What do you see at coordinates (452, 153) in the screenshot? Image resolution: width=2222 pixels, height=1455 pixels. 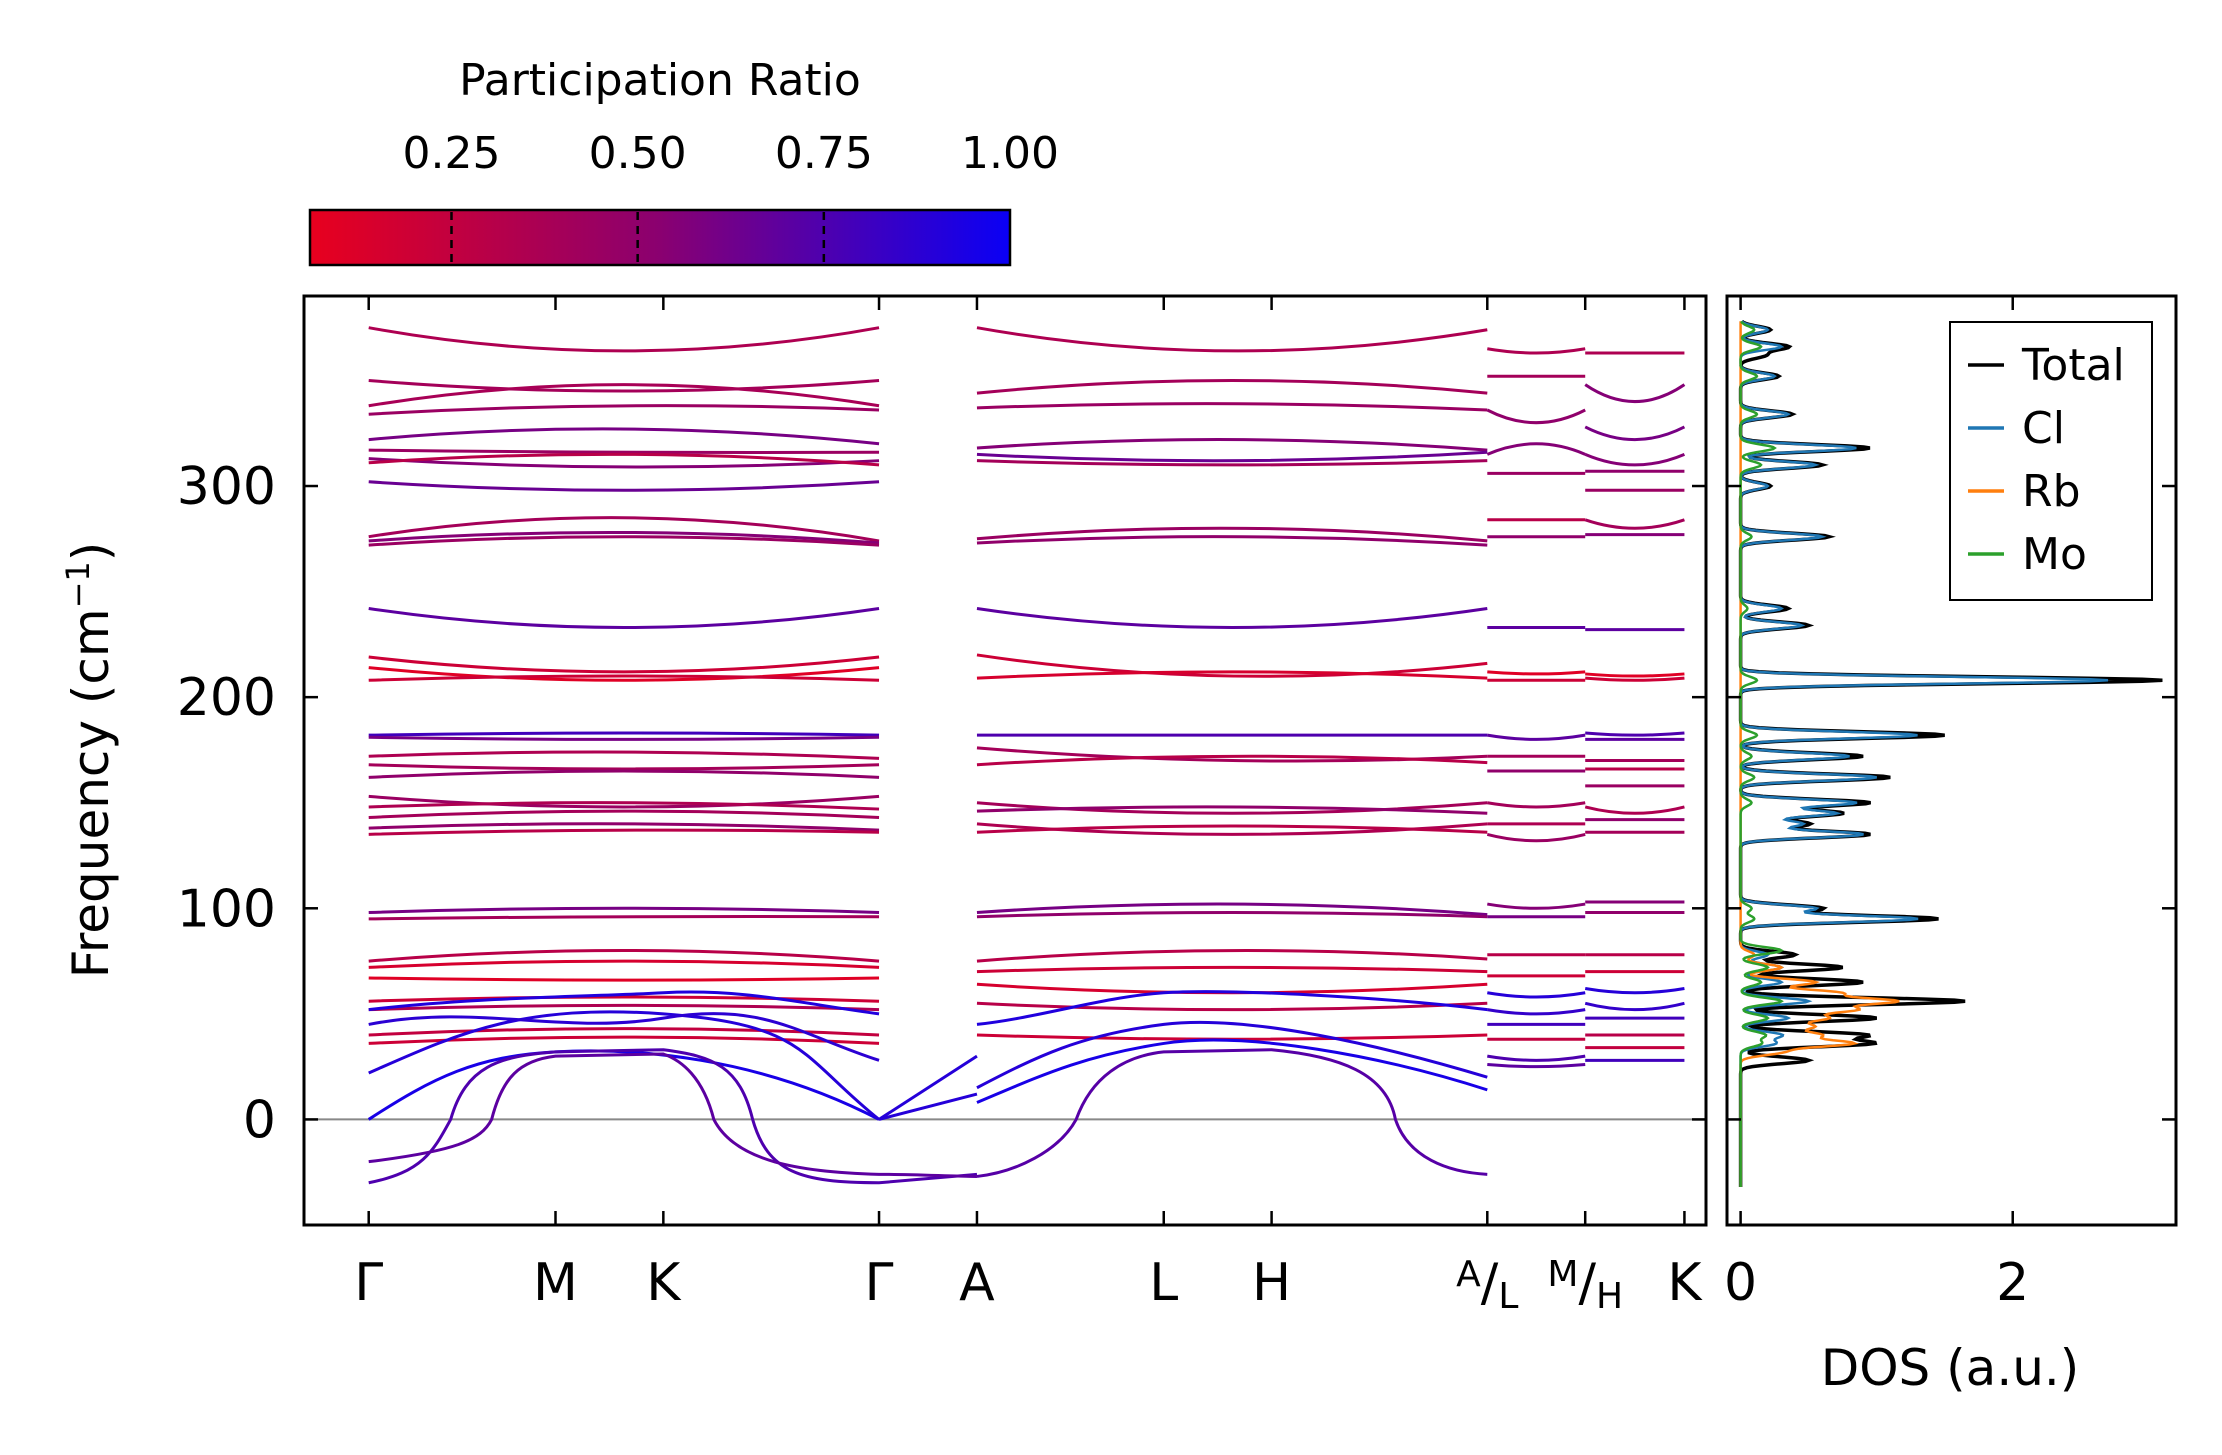 I see `colorbar-tick-label: 0.25` at bounding box center [452, 153].